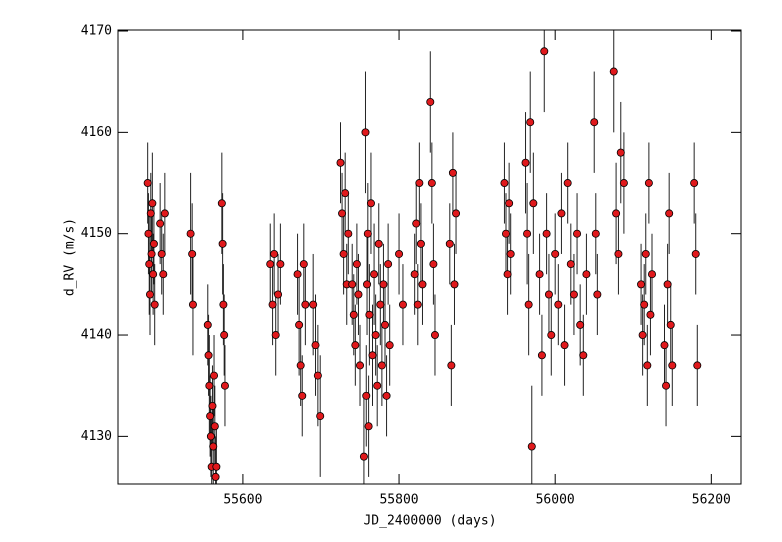 The height and width of the screenshot is (542, 782). Describe the element at coordinates (96, 233) in the screenshot. I see `y-tick-label: 4150` at that location.